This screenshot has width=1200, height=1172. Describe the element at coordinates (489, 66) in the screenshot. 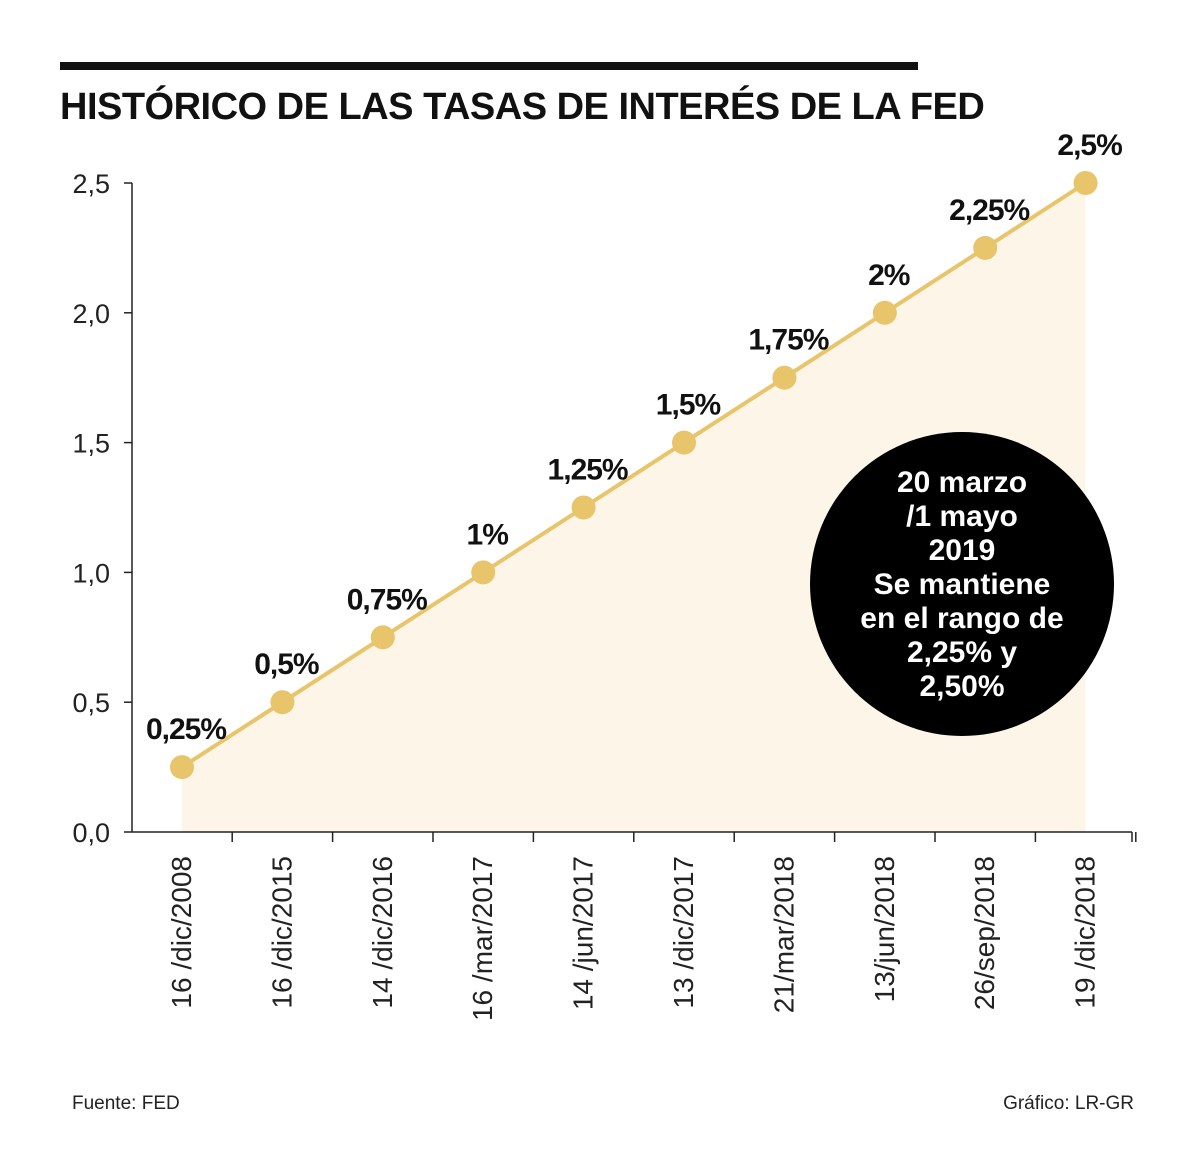

I see `top-rule` at that location.